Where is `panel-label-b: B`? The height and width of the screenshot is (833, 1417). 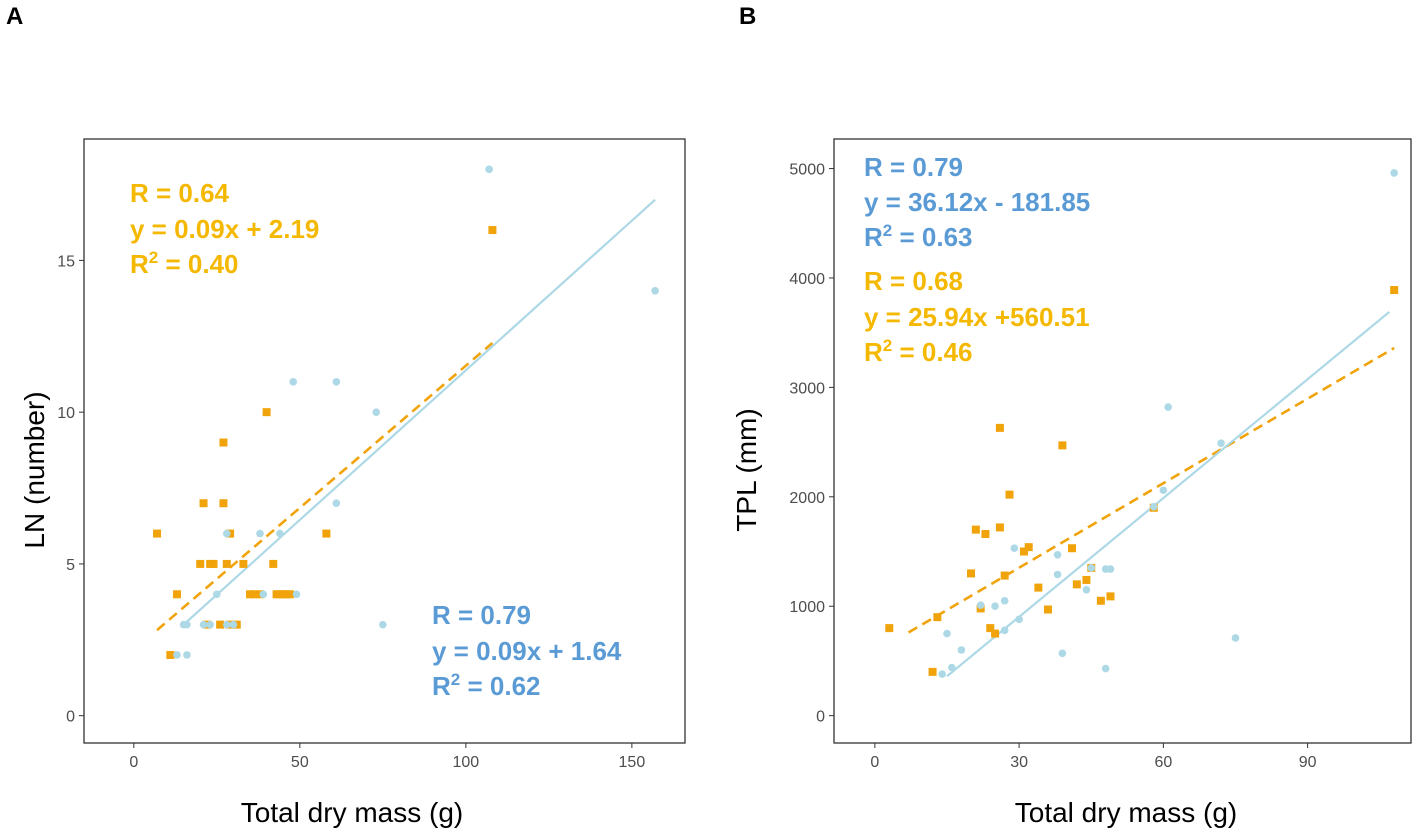
panel-label-b: B is located at coordinates (747, 16).